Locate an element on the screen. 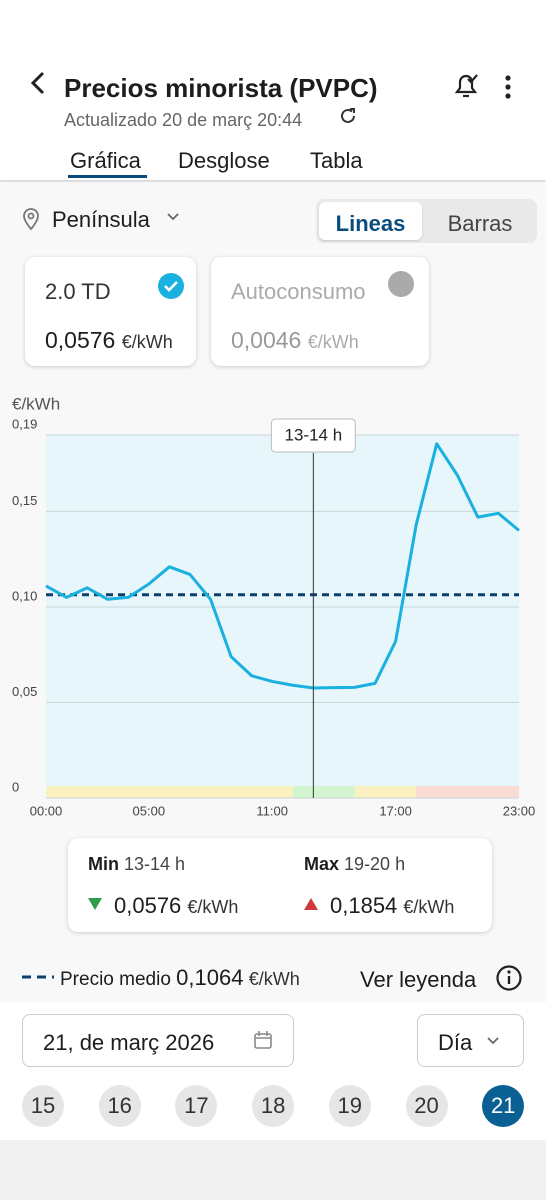 The height and width of the screenshot is (1200, 546). unchecked-icon is located at coordinates (401, 284).